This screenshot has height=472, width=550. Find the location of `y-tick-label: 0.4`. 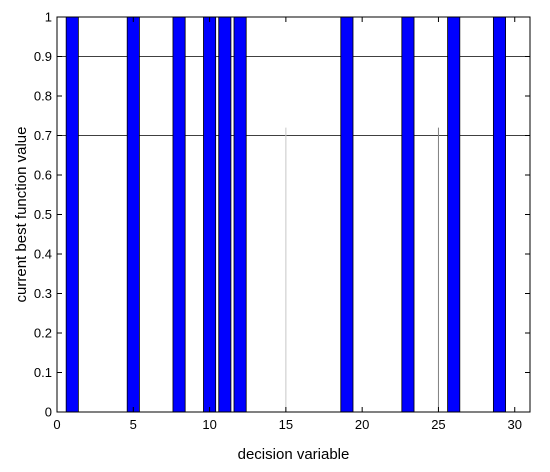

y-tick-label: 0.4 is located at coordinates (43, 254).